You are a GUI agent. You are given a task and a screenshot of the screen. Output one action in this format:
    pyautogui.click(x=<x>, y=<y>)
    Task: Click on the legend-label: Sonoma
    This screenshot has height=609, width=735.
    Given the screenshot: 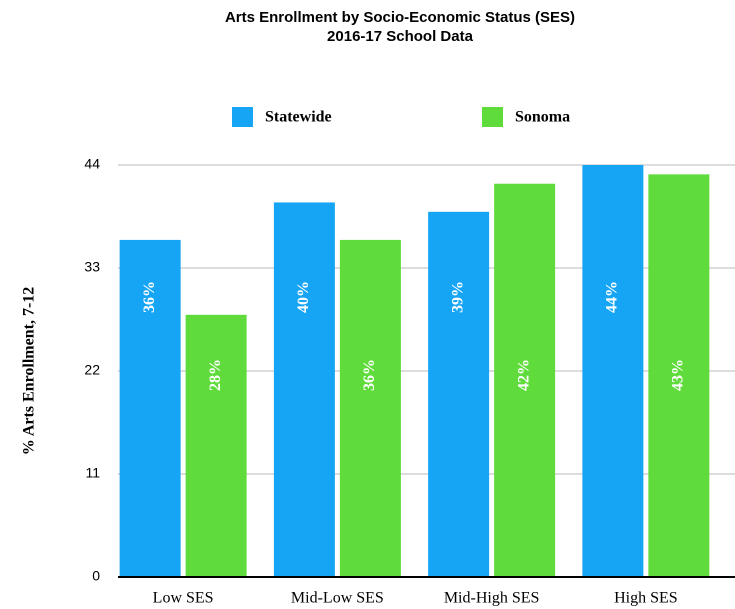 What is the action you would take?
    pyautogui.click(x=542, y=117)
    